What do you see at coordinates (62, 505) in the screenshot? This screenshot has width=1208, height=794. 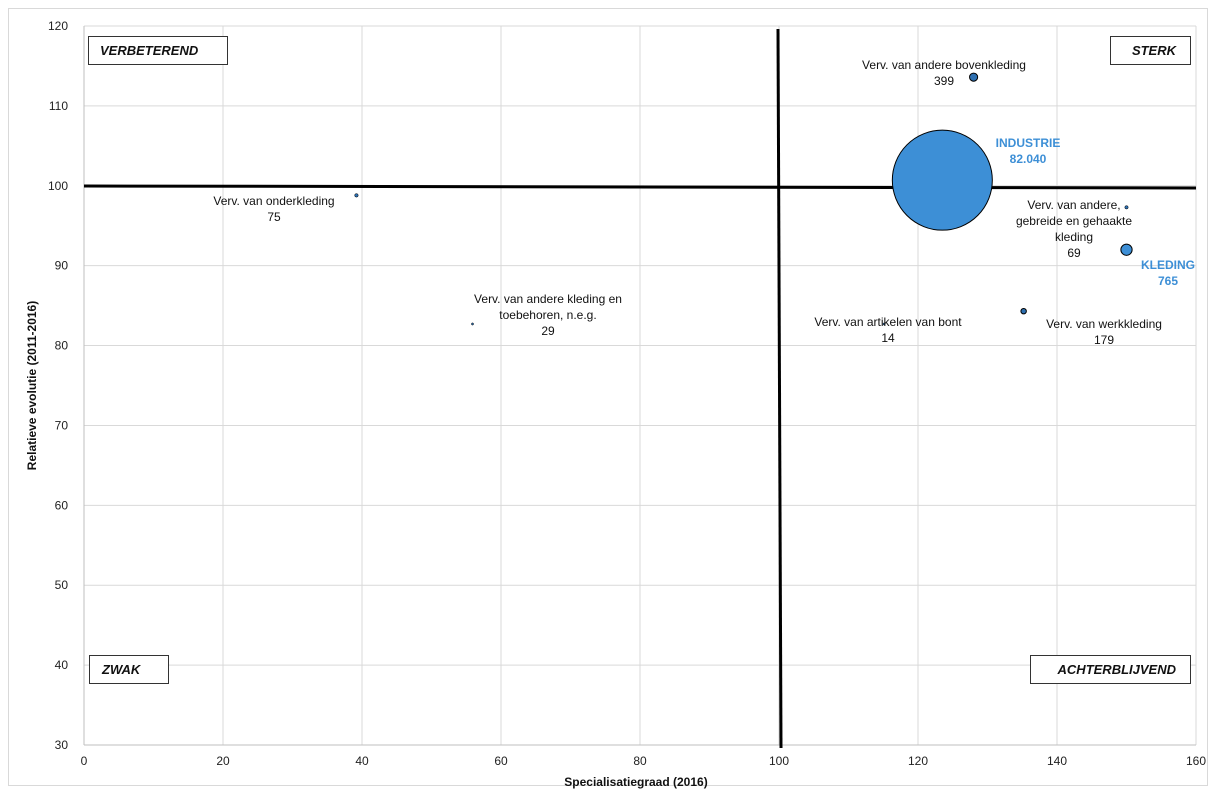 I see `y-tick-label: 60` at bounding box center [62, 505].